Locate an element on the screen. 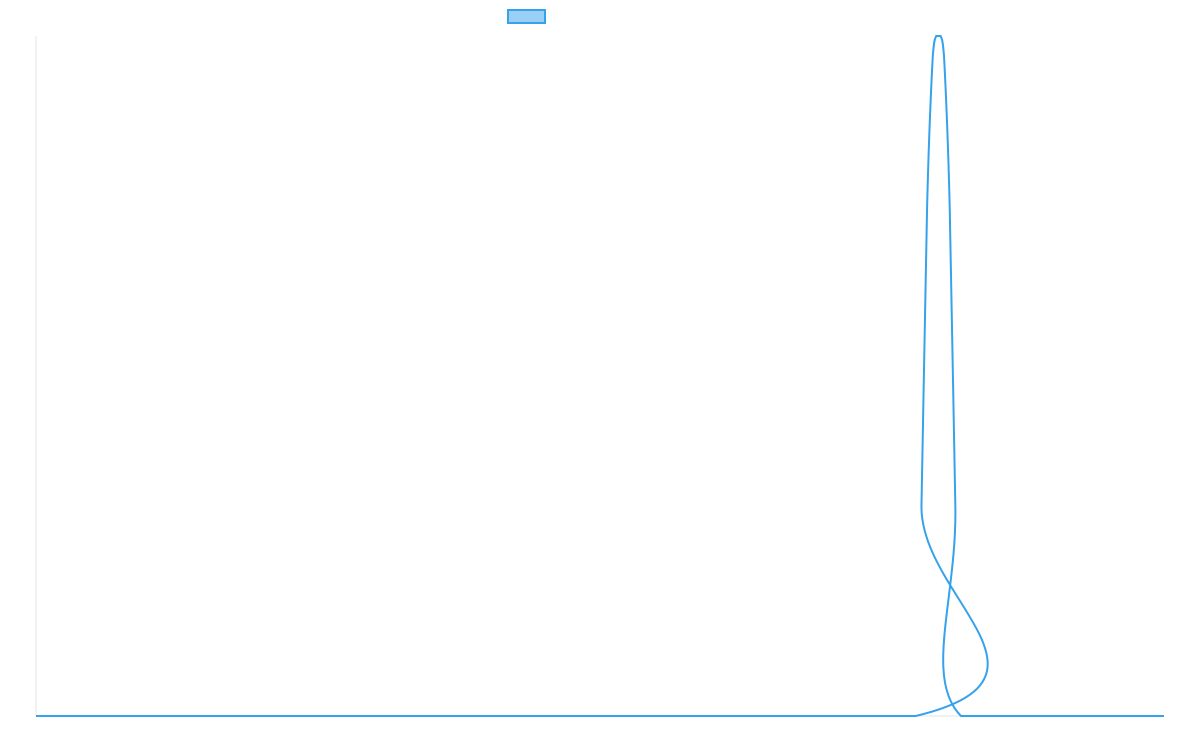 The height and width of the screenshot is (750, 1200). legend-swatch is located at coordinates (526, 16).